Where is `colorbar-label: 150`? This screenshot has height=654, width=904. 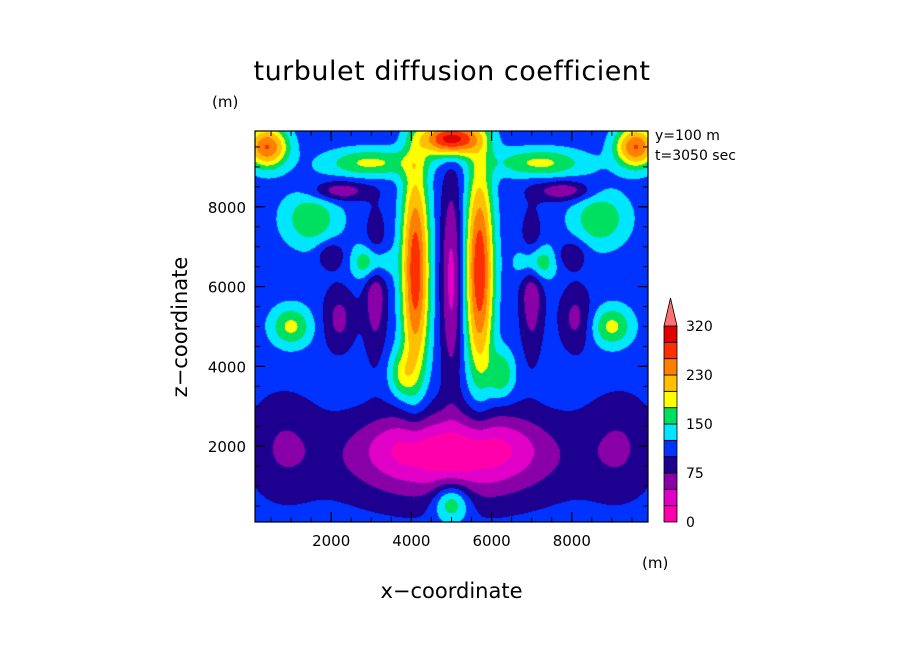
colorbar-label: 150 is located at coordinates (699, 425).